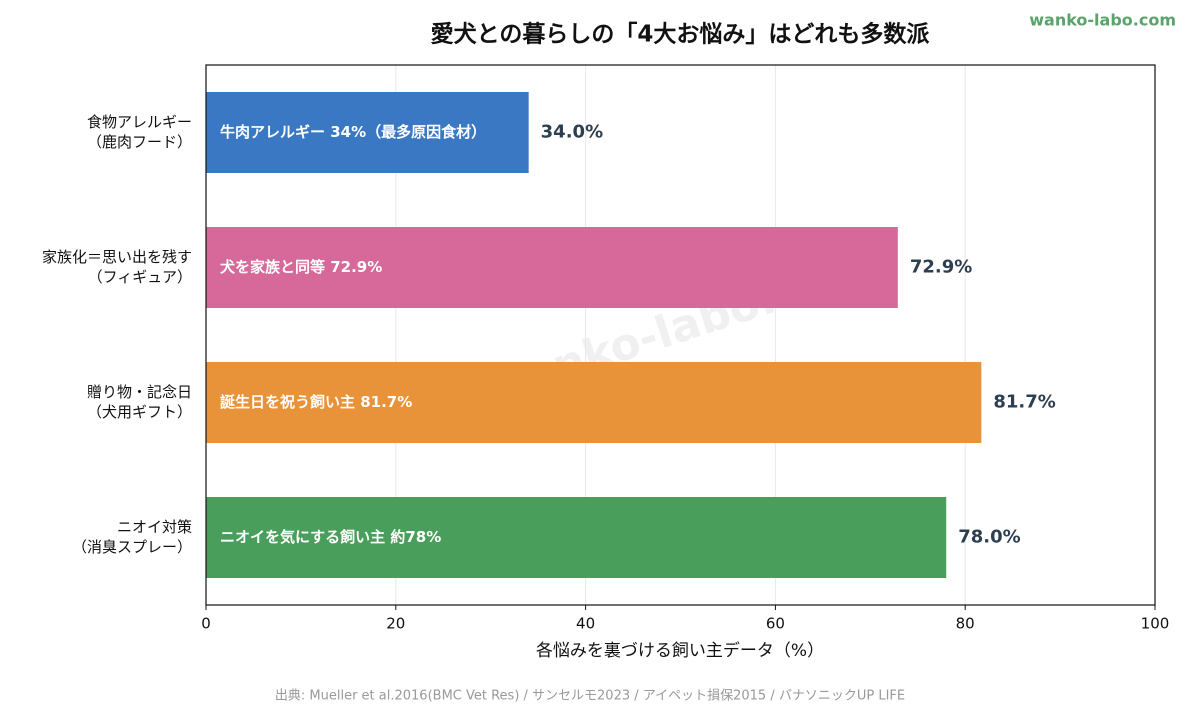 The image size is (1190, 716). Describe the element at coordinates (316, 402) in the screenshot. I see `bar-annotation: 誕生日を祝う飼い主 81.7%` at that location.